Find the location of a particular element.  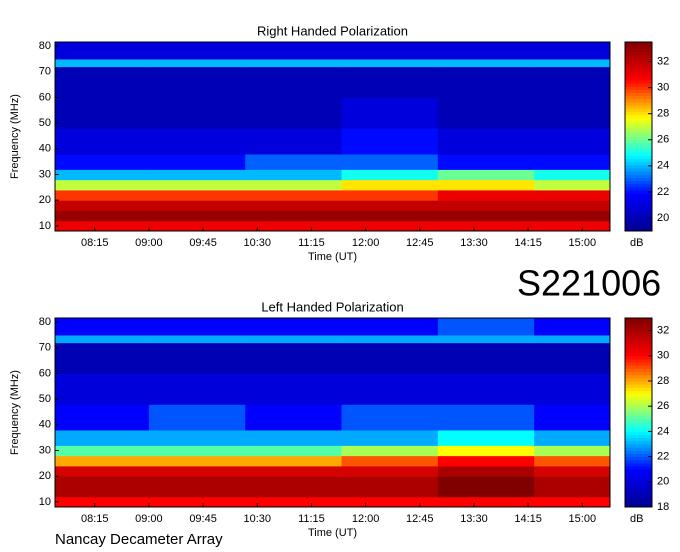

x-tick-label: 11:15 is located at coordinates (311, 243).